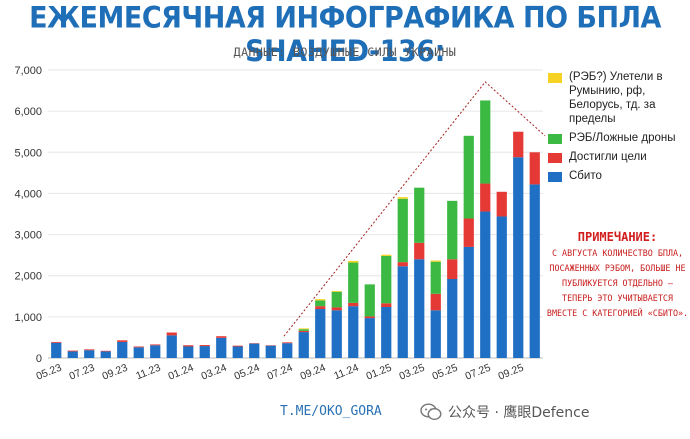  What do you see at coordinates (379, 372) in the screenshot?
I see `x-tick-label: 01.25` at bounding box center [379, 372].